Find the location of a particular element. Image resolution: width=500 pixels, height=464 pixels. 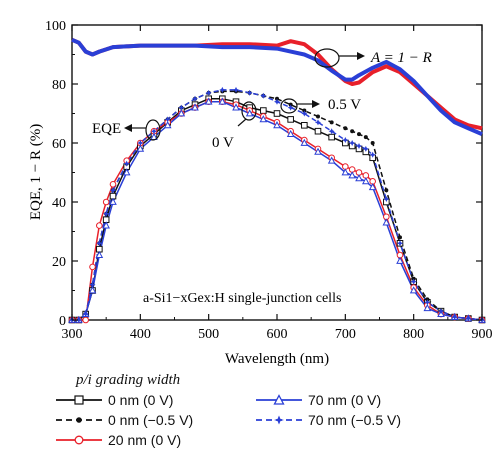

legend-item-70nm-0v: 70 nm (0 V) is located at coordinates (366, 401).